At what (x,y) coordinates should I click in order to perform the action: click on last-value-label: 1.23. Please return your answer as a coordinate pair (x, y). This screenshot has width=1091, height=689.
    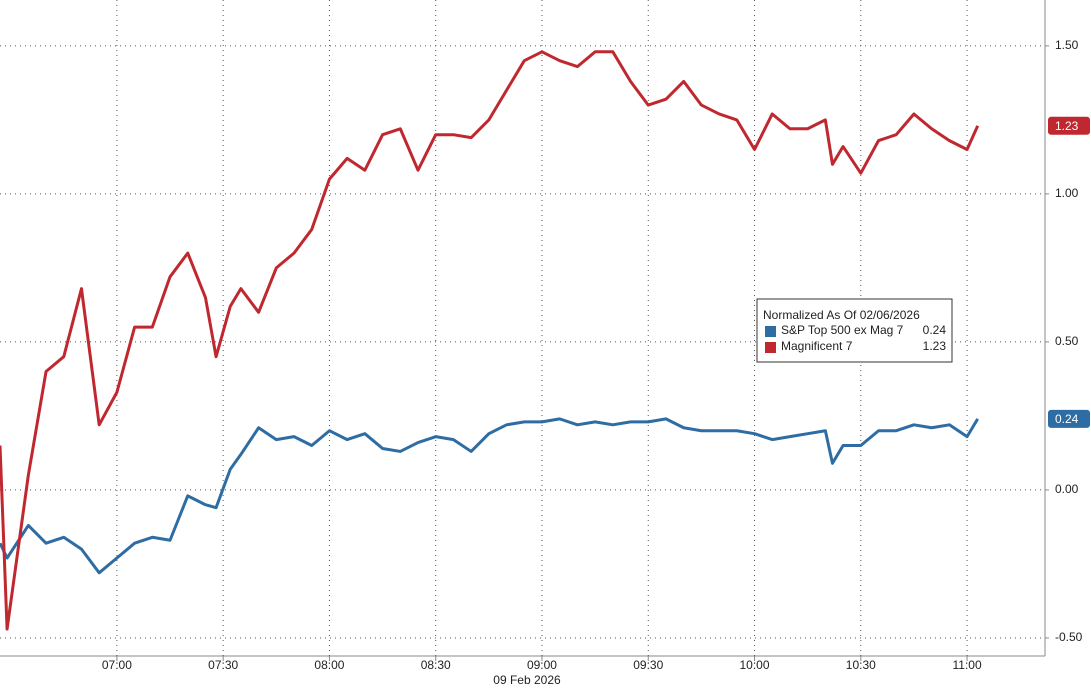
    Looking at the image, I should click on (1067, 126).